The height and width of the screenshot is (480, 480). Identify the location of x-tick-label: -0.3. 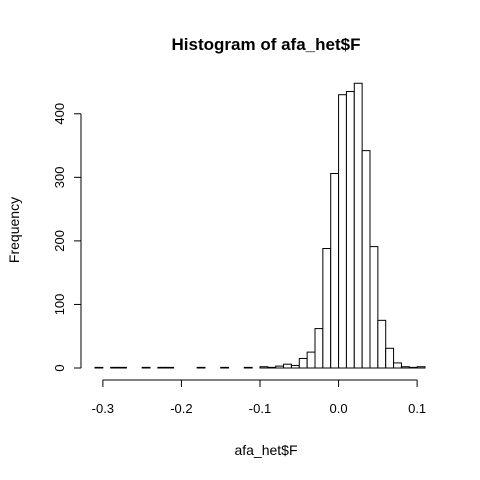
(103, 408).